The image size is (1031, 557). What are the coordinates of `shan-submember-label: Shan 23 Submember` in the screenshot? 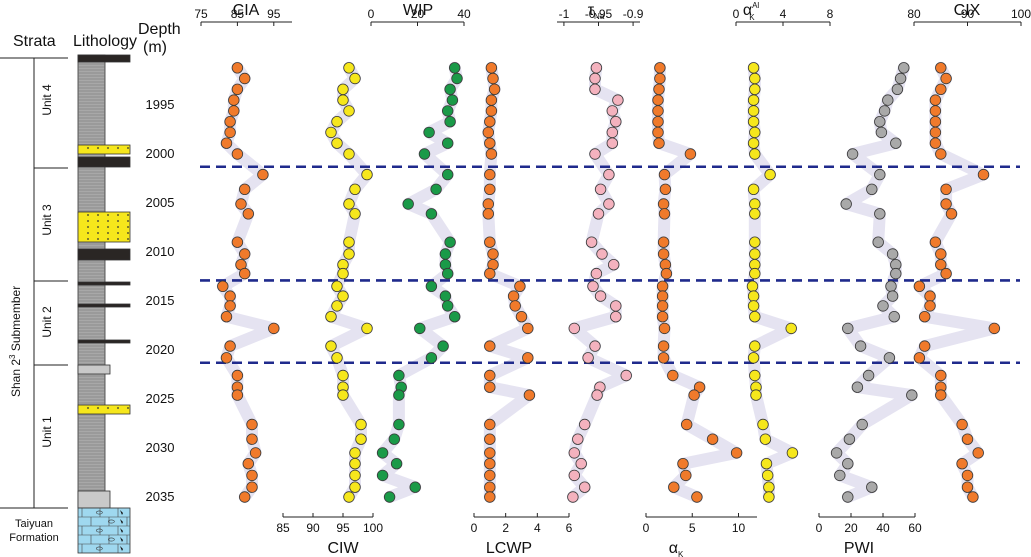 It's located at (15, 341).